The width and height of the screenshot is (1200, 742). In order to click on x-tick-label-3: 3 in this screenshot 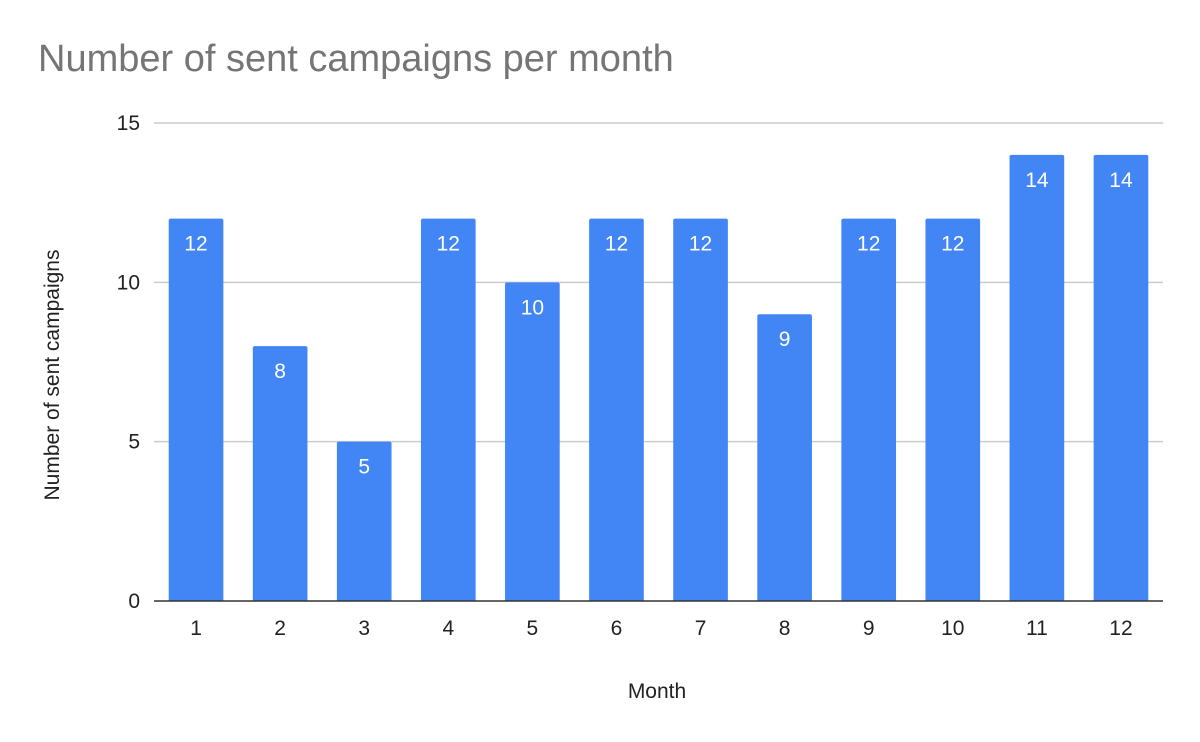, I will do `click(364, 628)`.